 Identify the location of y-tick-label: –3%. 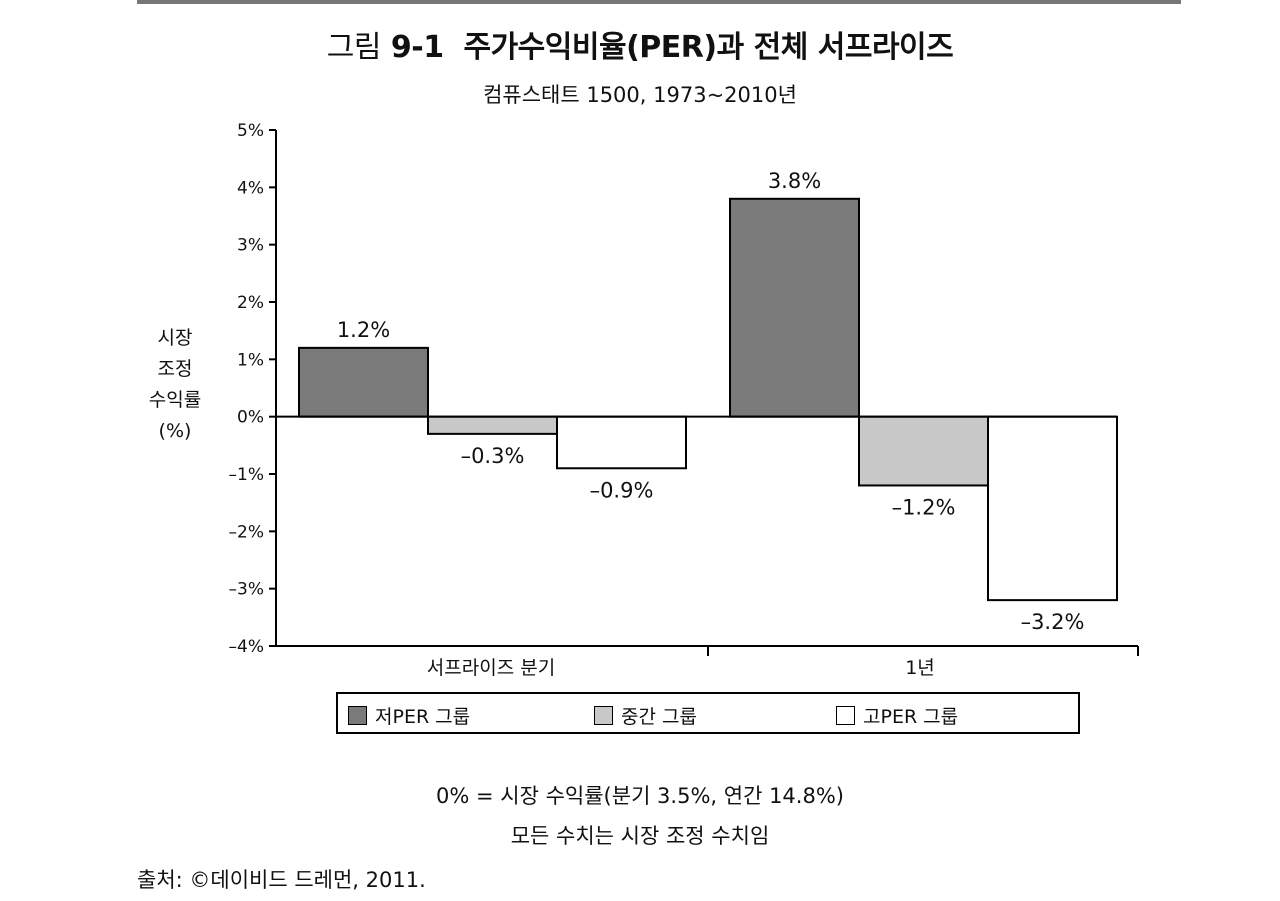
(246, 590).